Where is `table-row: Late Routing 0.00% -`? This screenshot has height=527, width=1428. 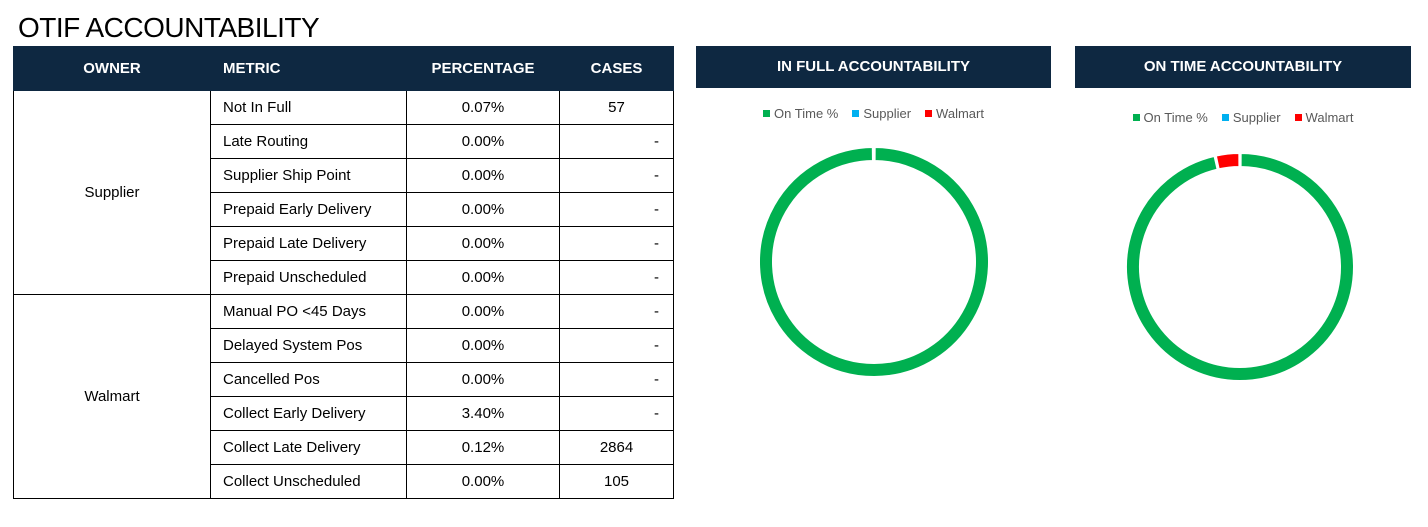 table-row: Late Routing 0.00% - is located at coordinates (344, 141).